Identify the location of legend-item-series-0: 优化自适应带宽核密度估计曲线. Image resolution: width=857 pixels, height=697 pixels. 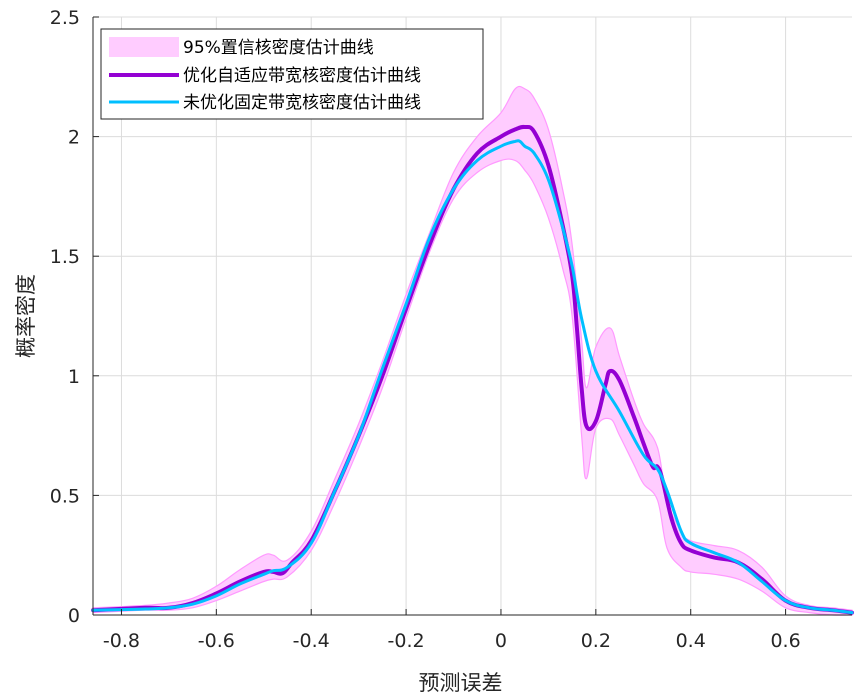
(265, 76).